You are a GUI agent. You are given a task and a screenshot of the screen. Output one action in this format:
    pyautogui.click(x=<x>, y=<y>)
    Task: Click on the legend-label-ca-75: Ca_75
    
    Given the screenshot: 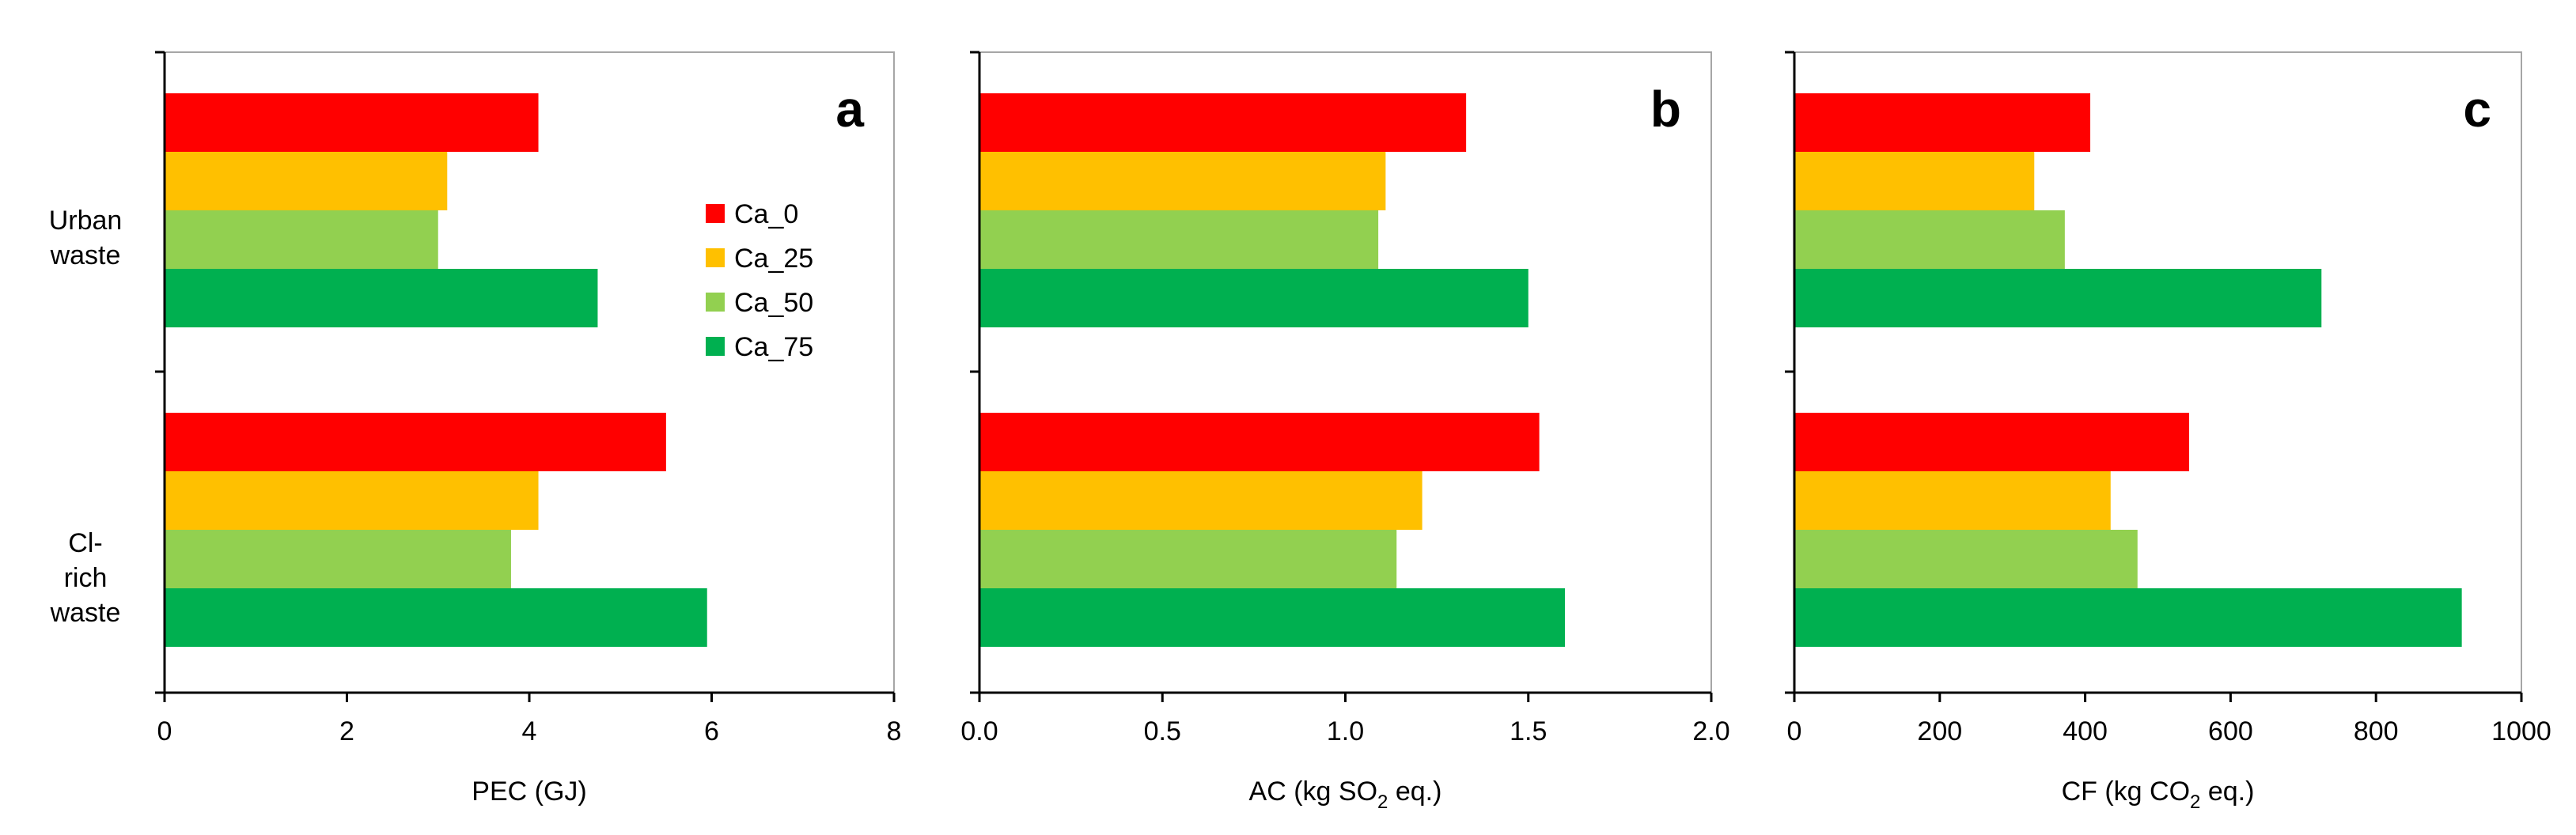 What is the action you would take?
    pyautogui.click(x=773, y=347)
    